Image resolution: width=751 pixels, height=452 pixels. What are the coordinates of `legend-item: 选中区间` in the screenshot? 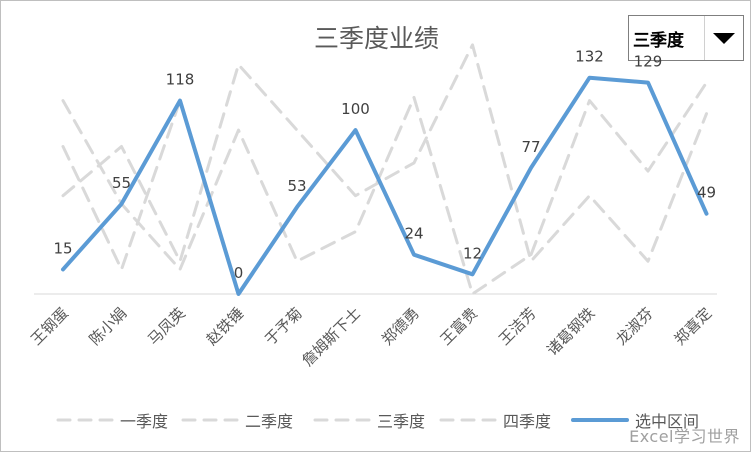 It's located at (635, 420).